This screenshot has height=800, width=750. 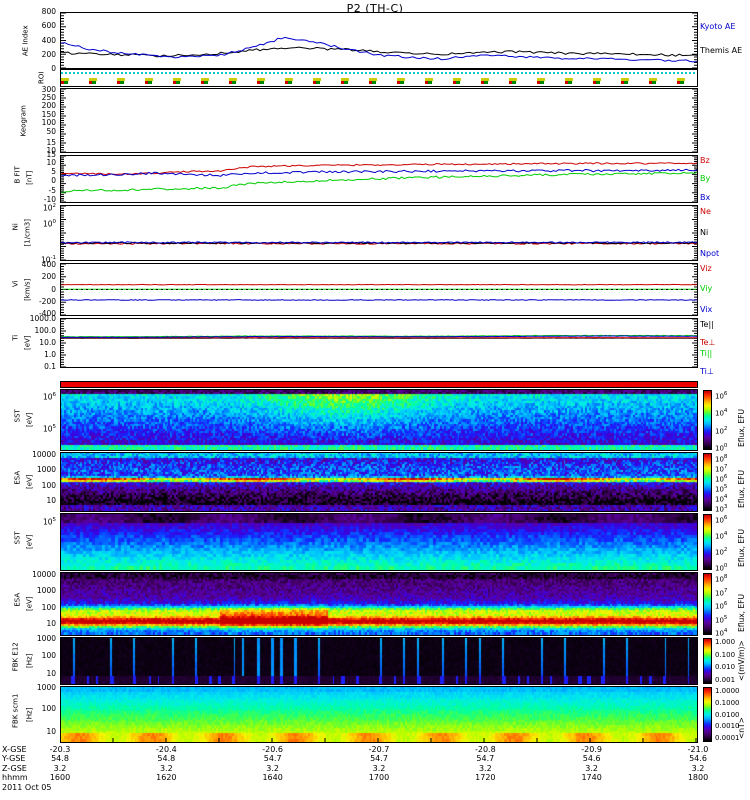 I want to click on colorbar-sst-ion, so click(x=707, y=542).